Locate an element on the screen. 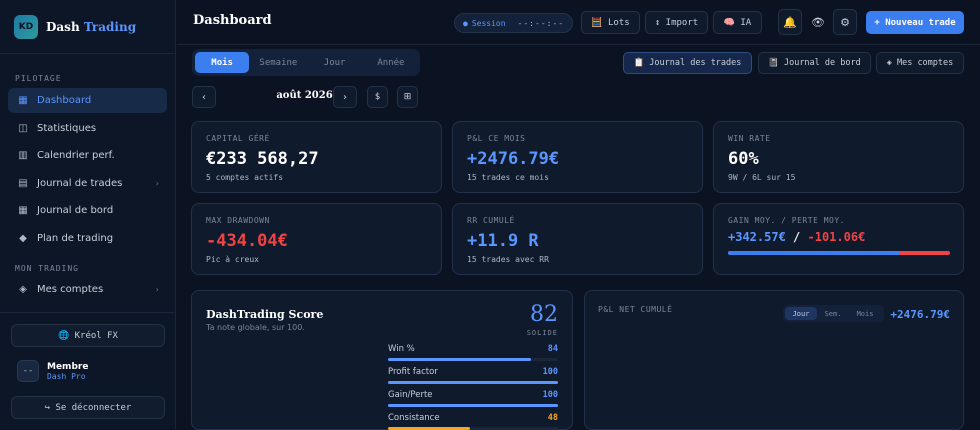  sidebar-item-label: Calendrier perf. is located at coordinates (76, 155).